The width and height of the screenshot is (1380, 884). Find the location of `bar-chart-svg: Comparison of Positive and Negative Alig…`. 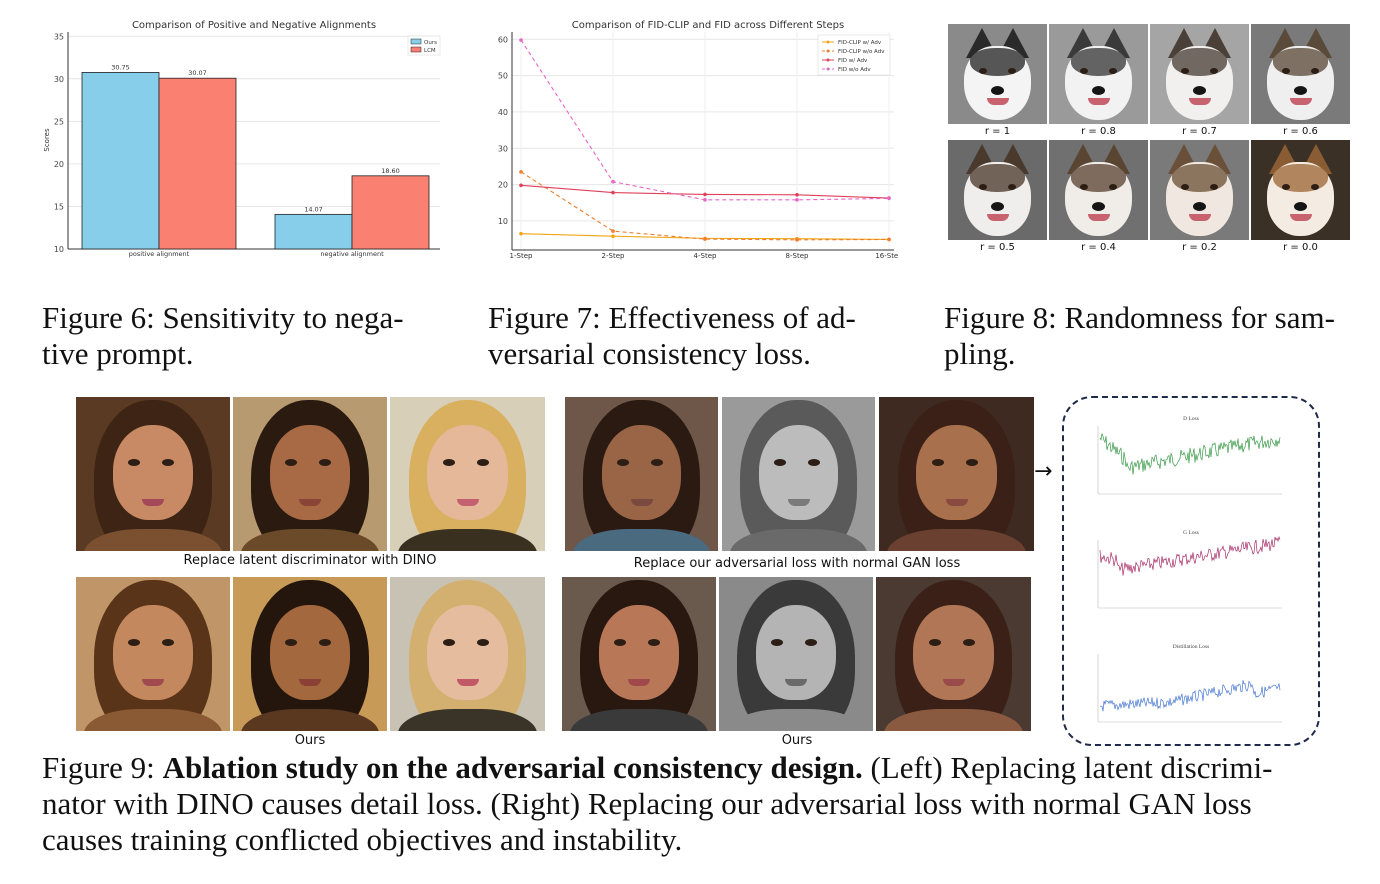

bar-chart-svg: Comparison of Positive and Negative Alig… is located at coordinates (242, 139).